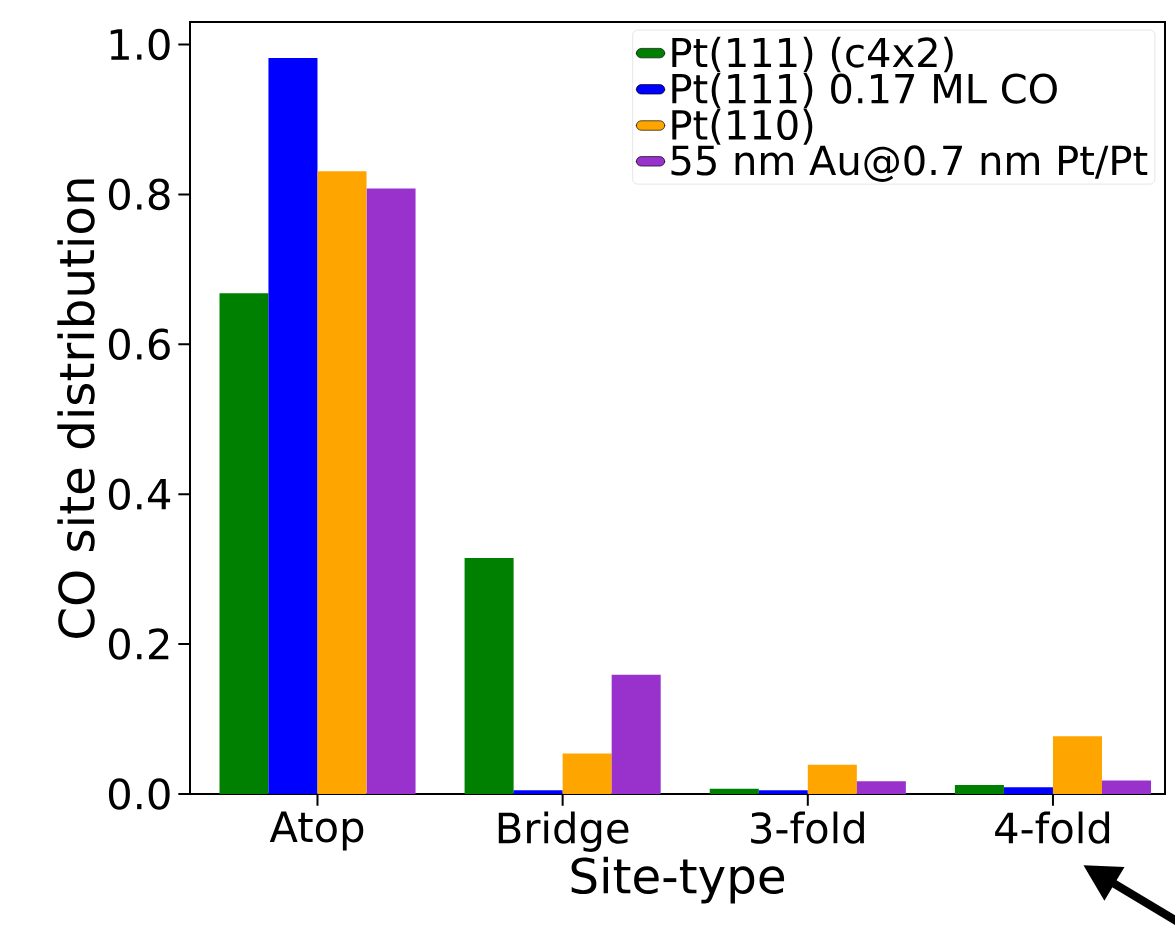 Image resolution: width=1175 pixels, height=927 pixels. What do you see at coordinates (812, 54) in the screenshot?
I see `legend-label: Pt(111) (c4x2)` at bounding box center [812, 54].